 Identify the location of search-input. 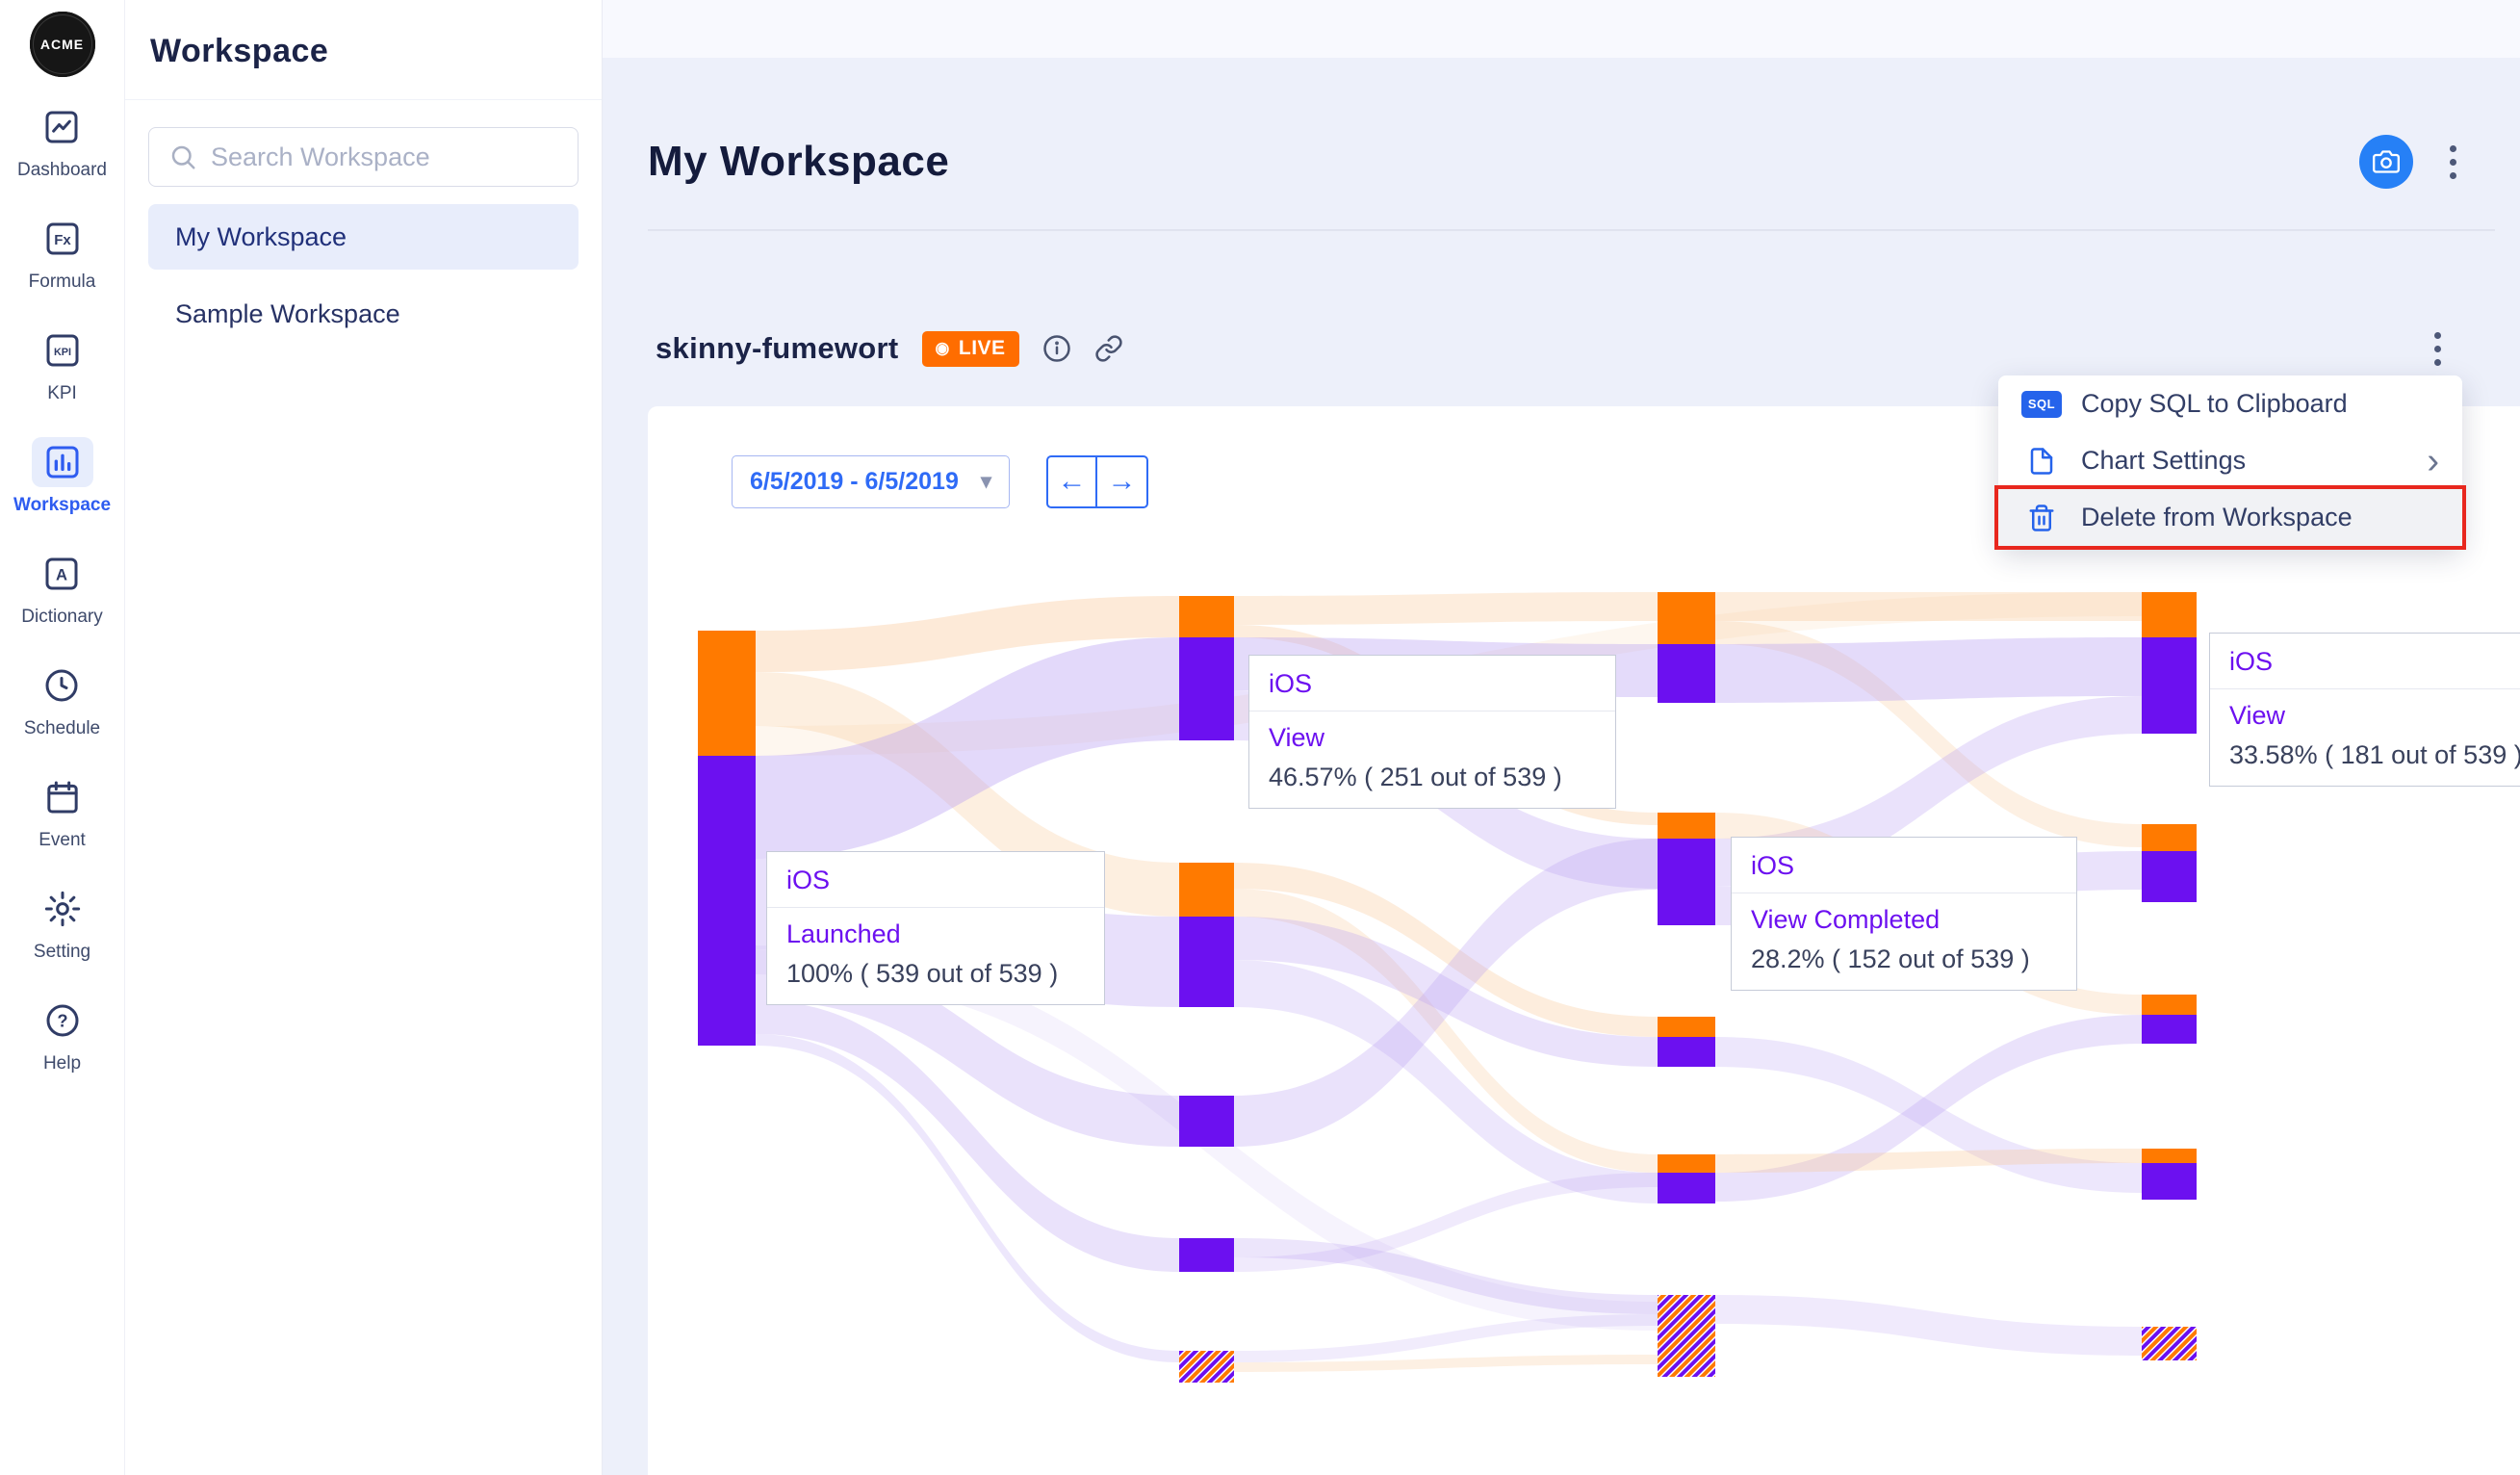
(384, 157).